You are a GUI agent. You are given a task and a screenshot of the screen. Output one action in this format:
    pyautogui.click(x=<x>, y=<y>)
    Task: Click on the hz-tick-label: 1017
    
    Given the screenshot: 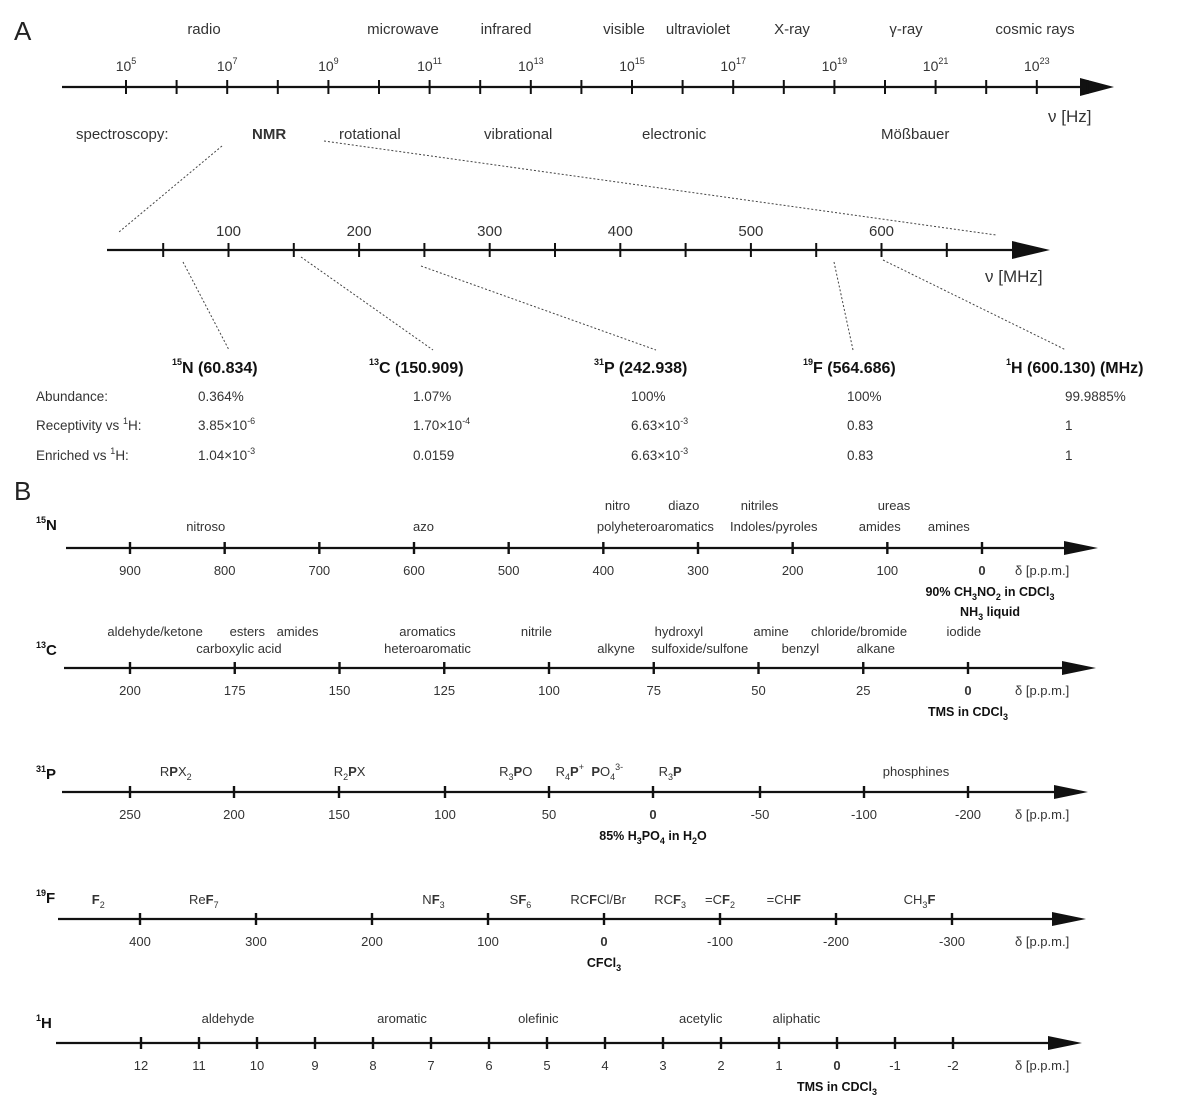 What is the action you would take?
    pyautogui.click(x=733, y=65)
    